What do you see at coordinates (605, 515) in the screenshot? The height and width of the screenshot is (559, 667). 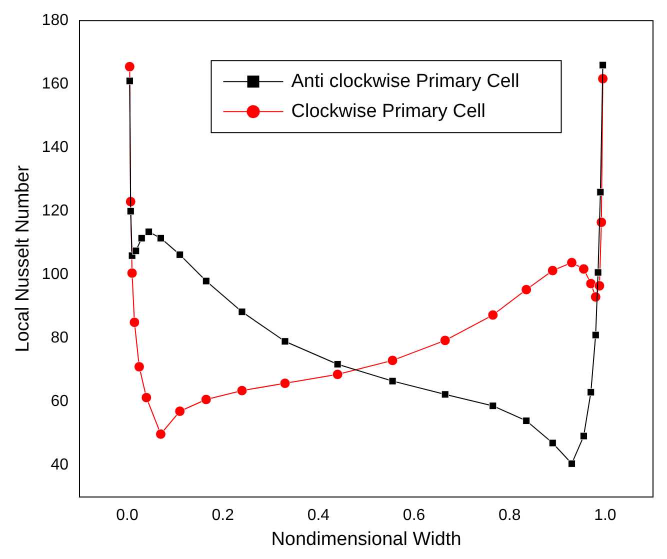 I see `x-tick-label: 1.0` at bounding box center [605, 515].